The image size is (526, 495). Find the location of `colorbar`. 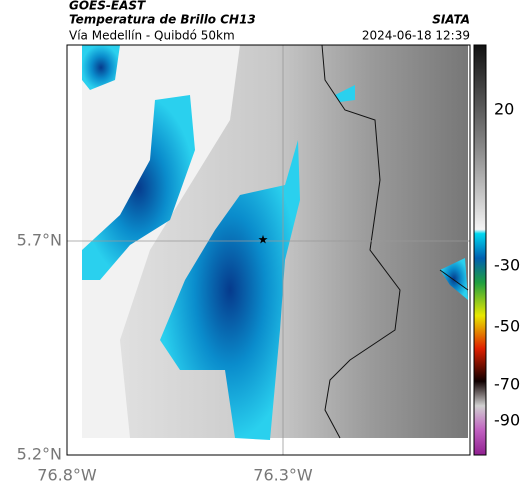

colorbar is located at coordinates (480, 250).